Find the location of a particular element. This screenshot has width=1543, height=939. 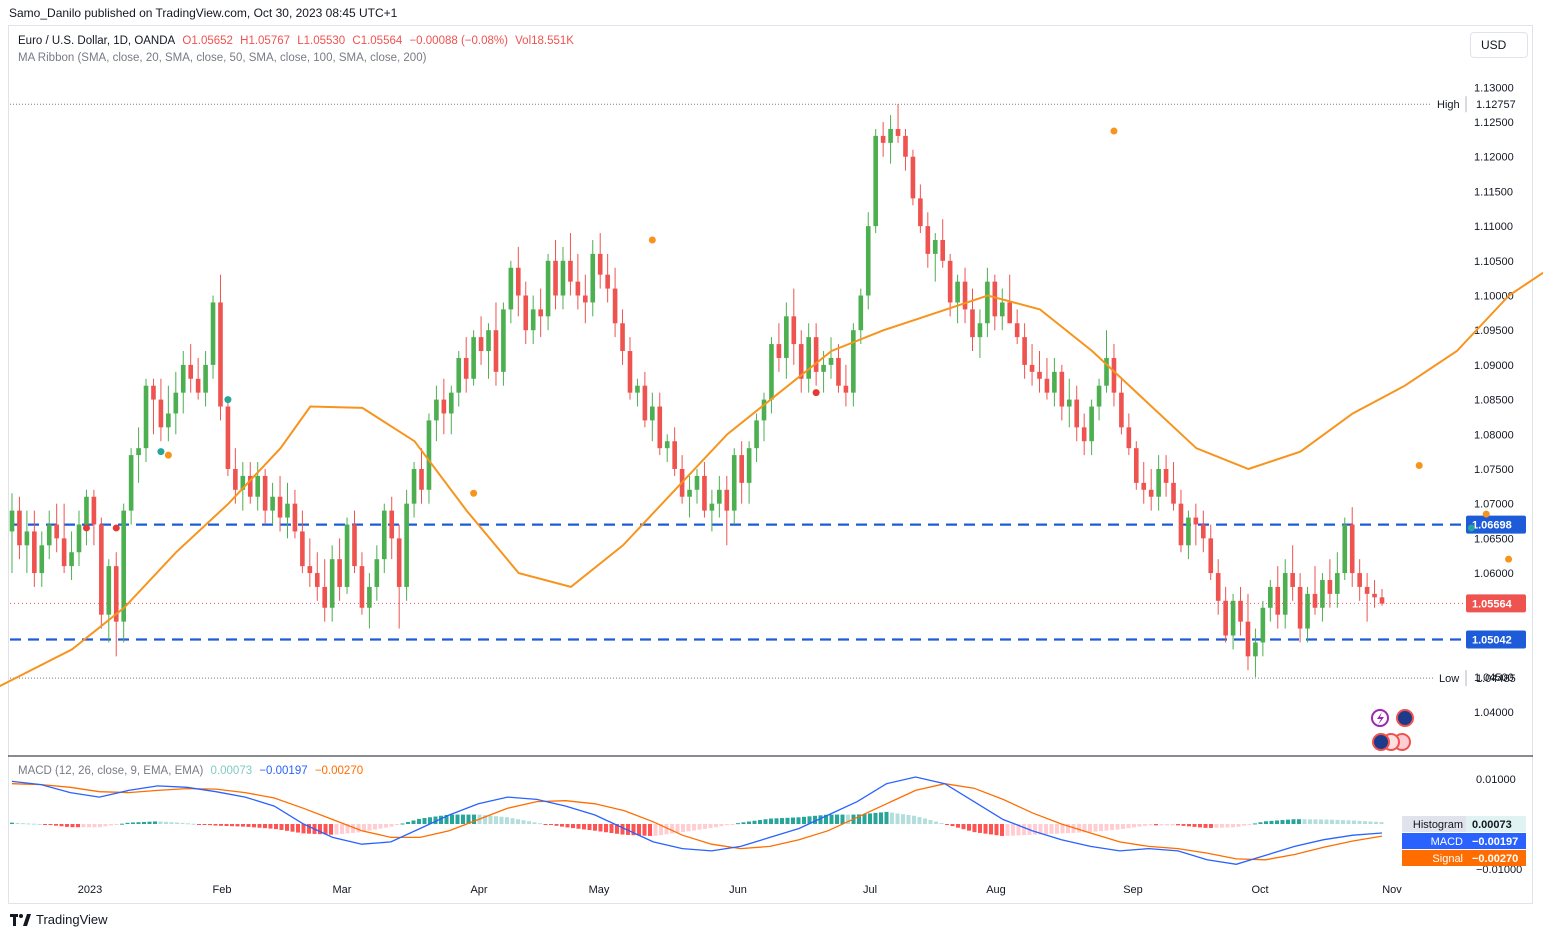

macd-name: MACD (12, 26, close, 9, EMA, EMA) is located at coordinates (111, 771).